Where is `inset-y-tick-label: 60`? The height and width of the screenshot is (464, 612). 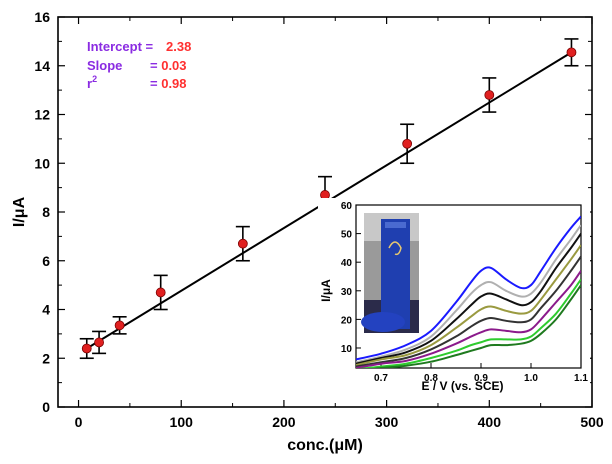 inset-y-tick-label: 60 is located at coordinates (347, 206).